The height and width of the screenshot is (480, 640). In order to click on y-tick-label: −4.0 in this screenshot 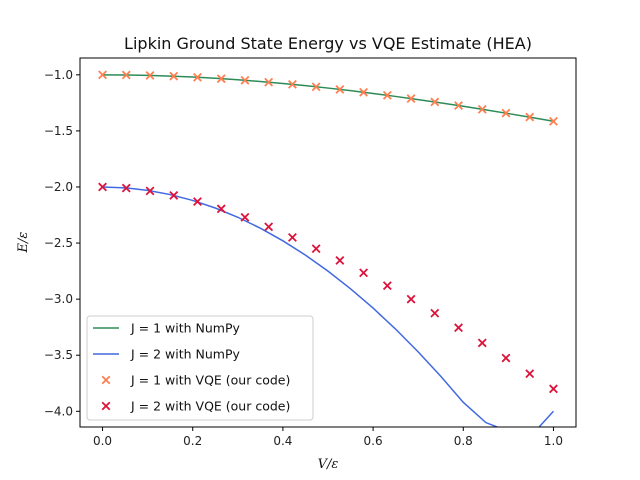, I will do `click(58, 411)`.